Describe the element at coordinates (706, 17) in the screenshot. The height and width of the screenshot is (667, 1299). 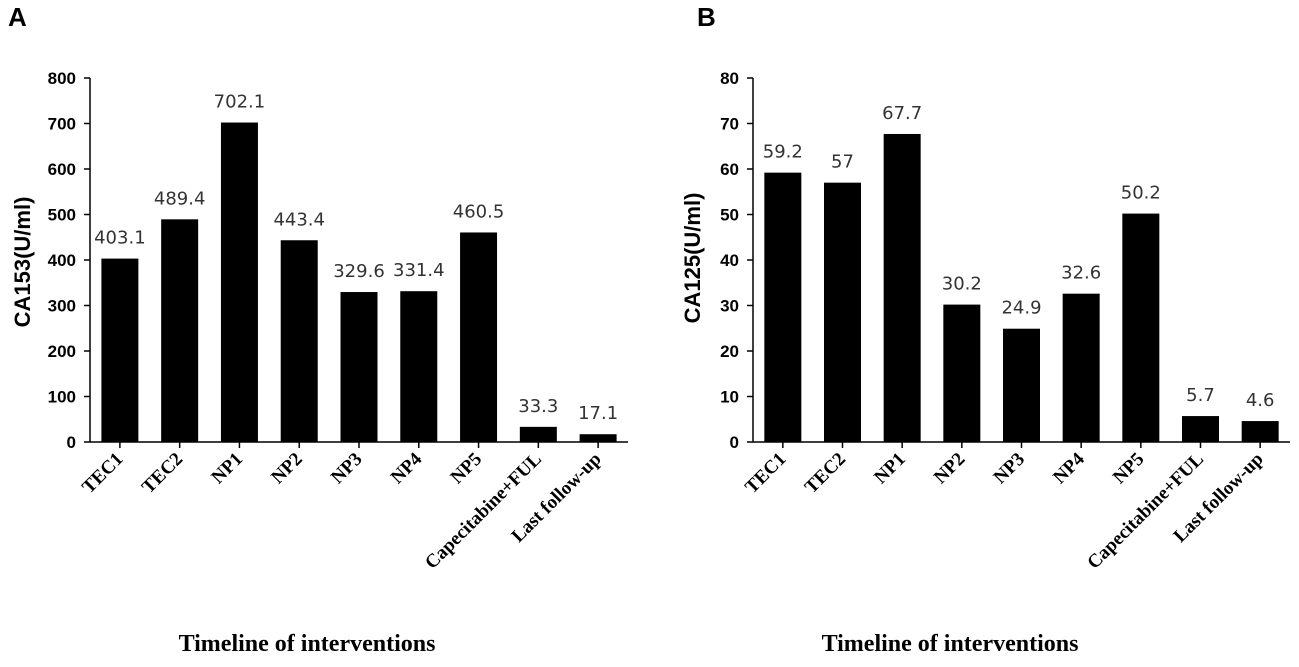
I see `panel-b-letter: B` at that location.